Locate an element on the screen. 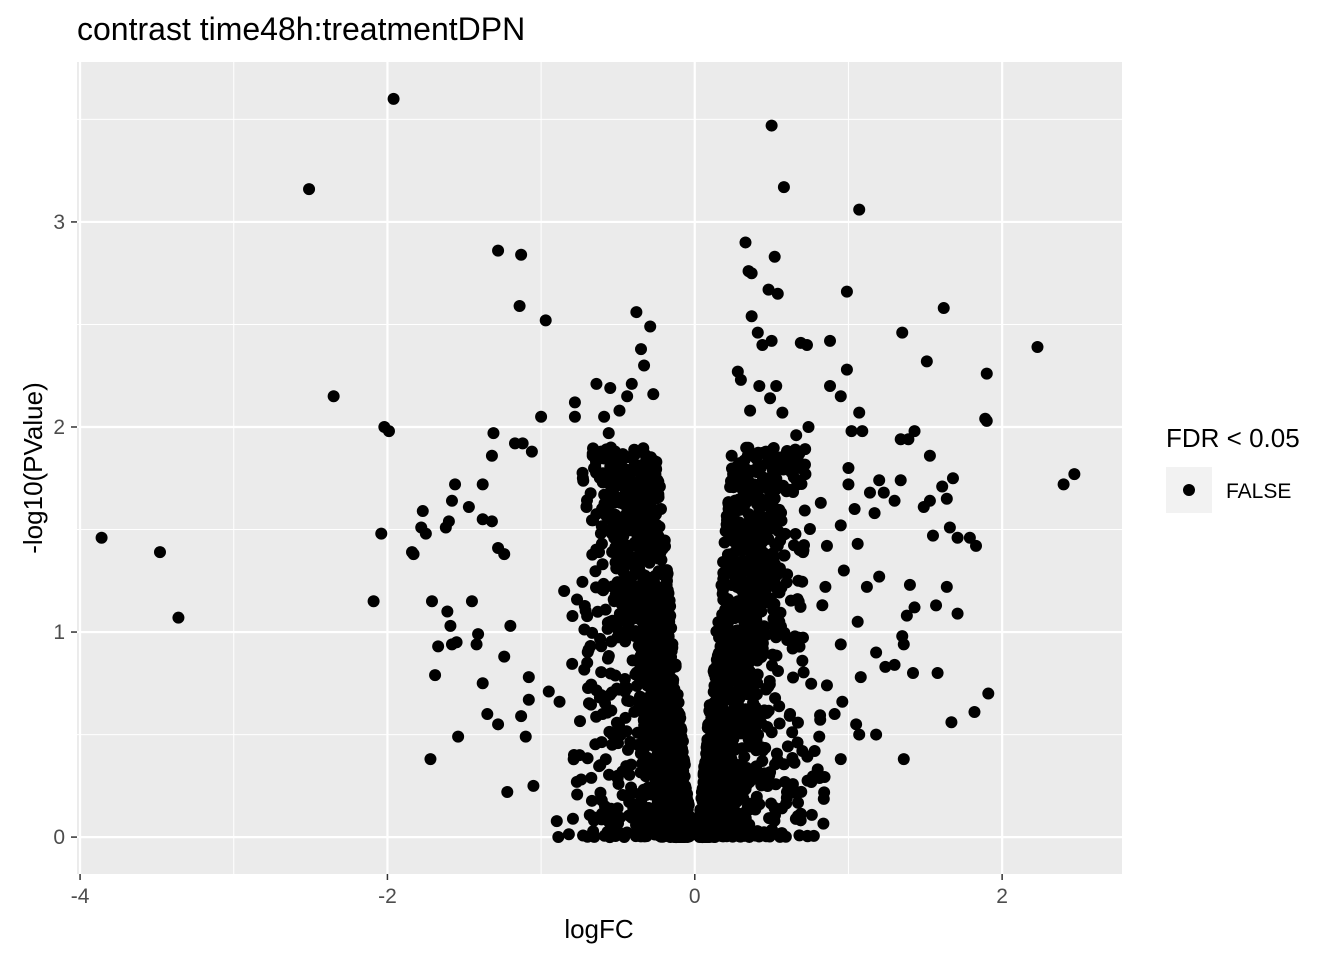 Image resolution: width=1344 pixels, height=960 pixels. x-axis-ticks: -4 -2 0 2 is located at coordinates (539, 891).